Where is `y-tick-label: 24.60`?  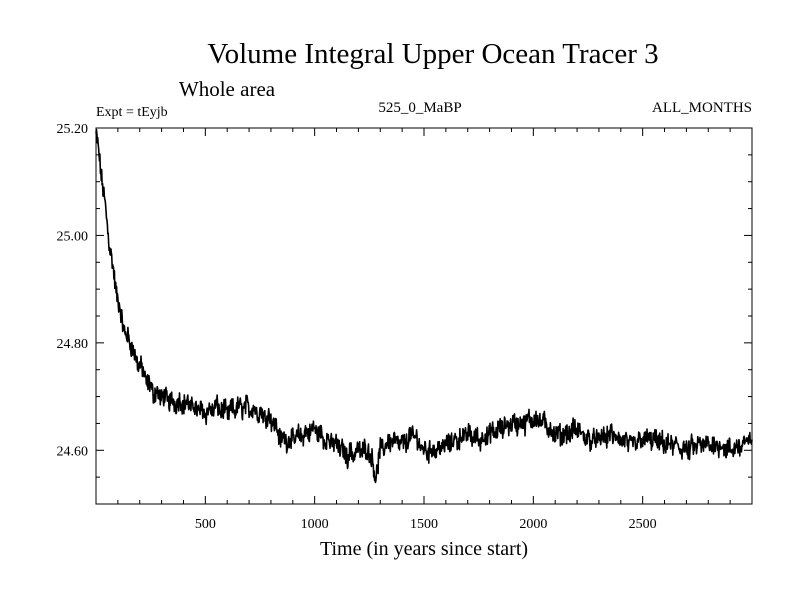
y-tick-label: 24.60 is located at coordinates (73, 451).